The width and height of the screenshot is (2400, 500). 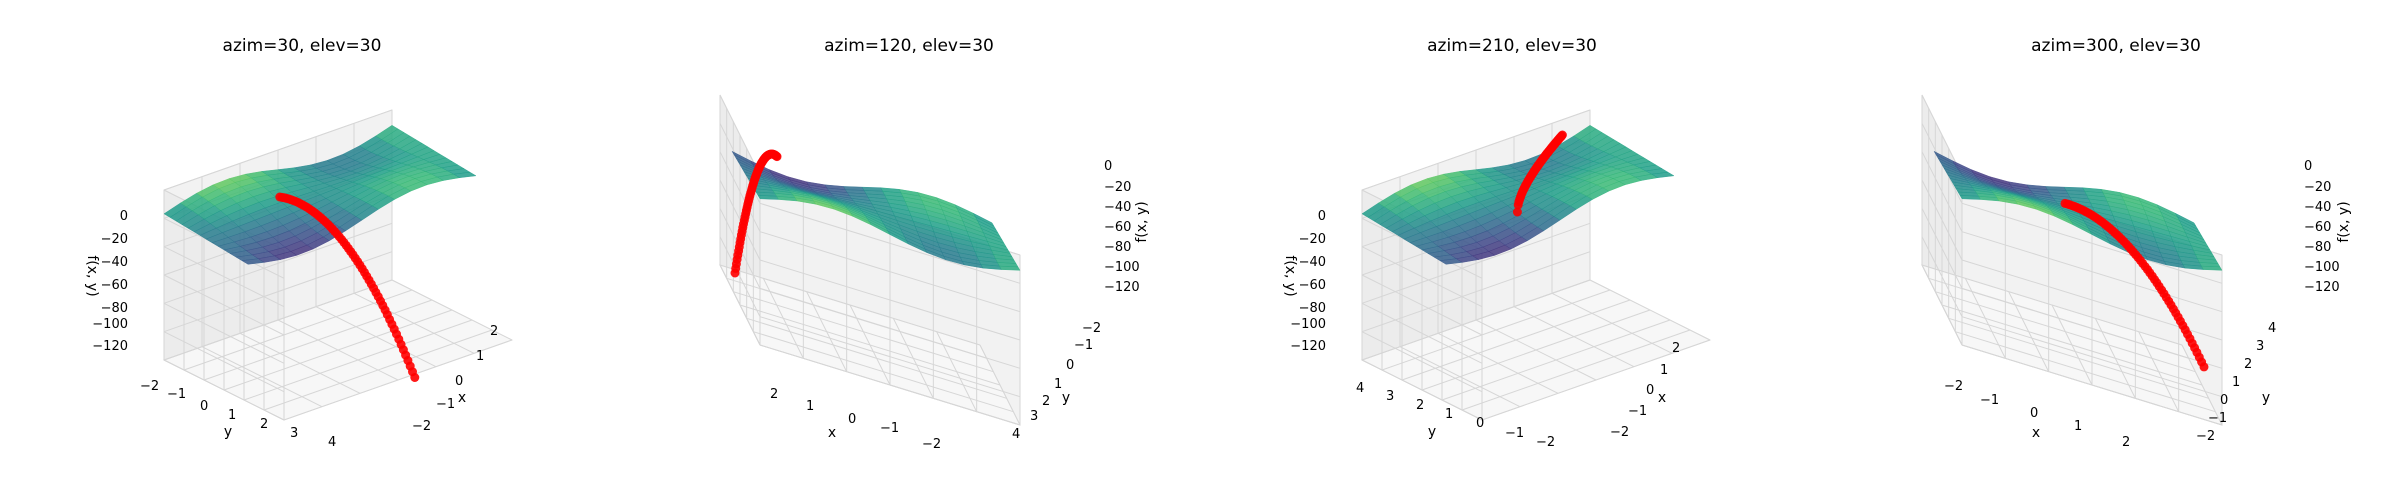 What do you see at coordinates (302, 46) in the screenshot?
I see `subplot-title: azim=30, elev=30` at bounding box center [302, 46].